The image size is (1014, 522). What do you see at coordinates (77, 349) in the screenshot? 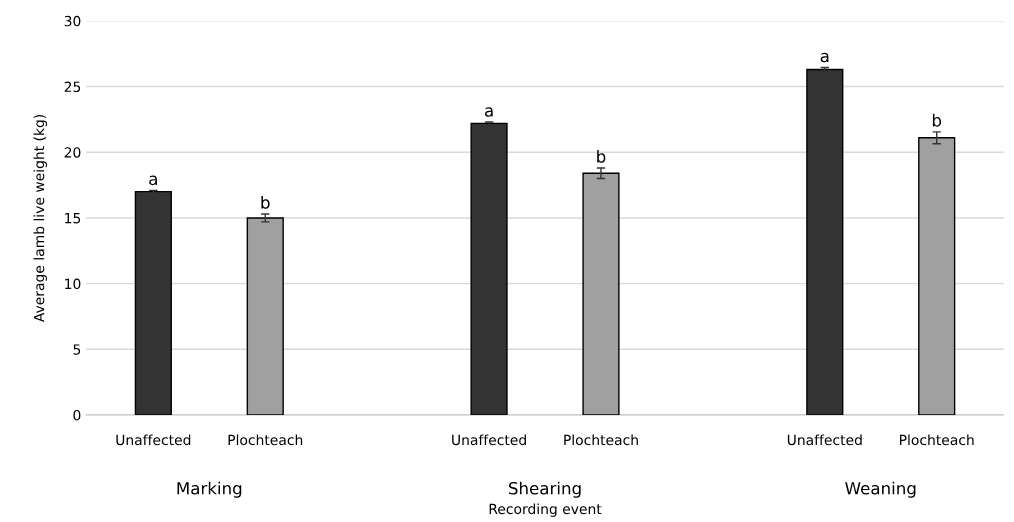
I see `y-tick-label: 5` at bounding box center [77, 349].